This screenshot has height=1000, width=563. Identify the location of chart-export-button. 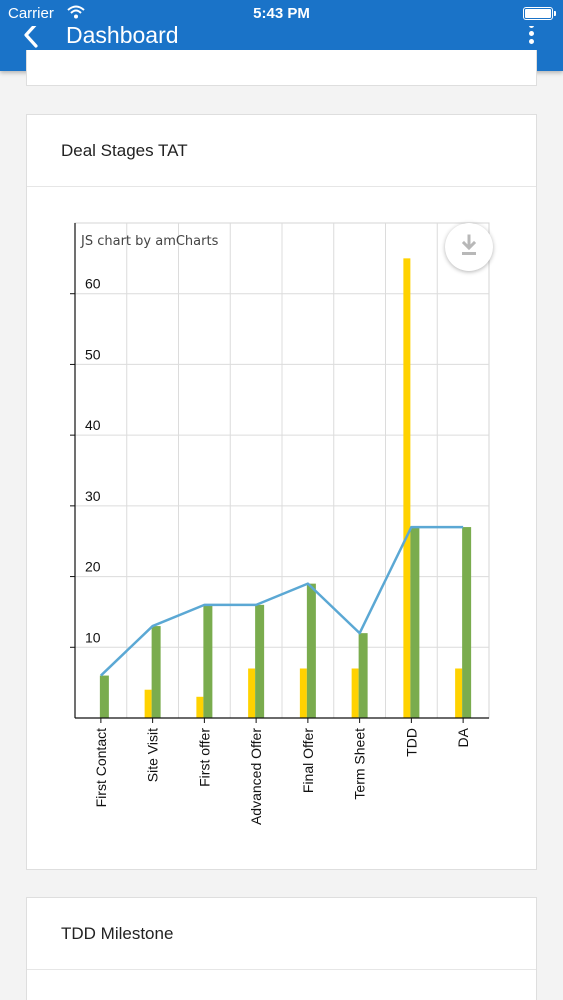
(469, 247).